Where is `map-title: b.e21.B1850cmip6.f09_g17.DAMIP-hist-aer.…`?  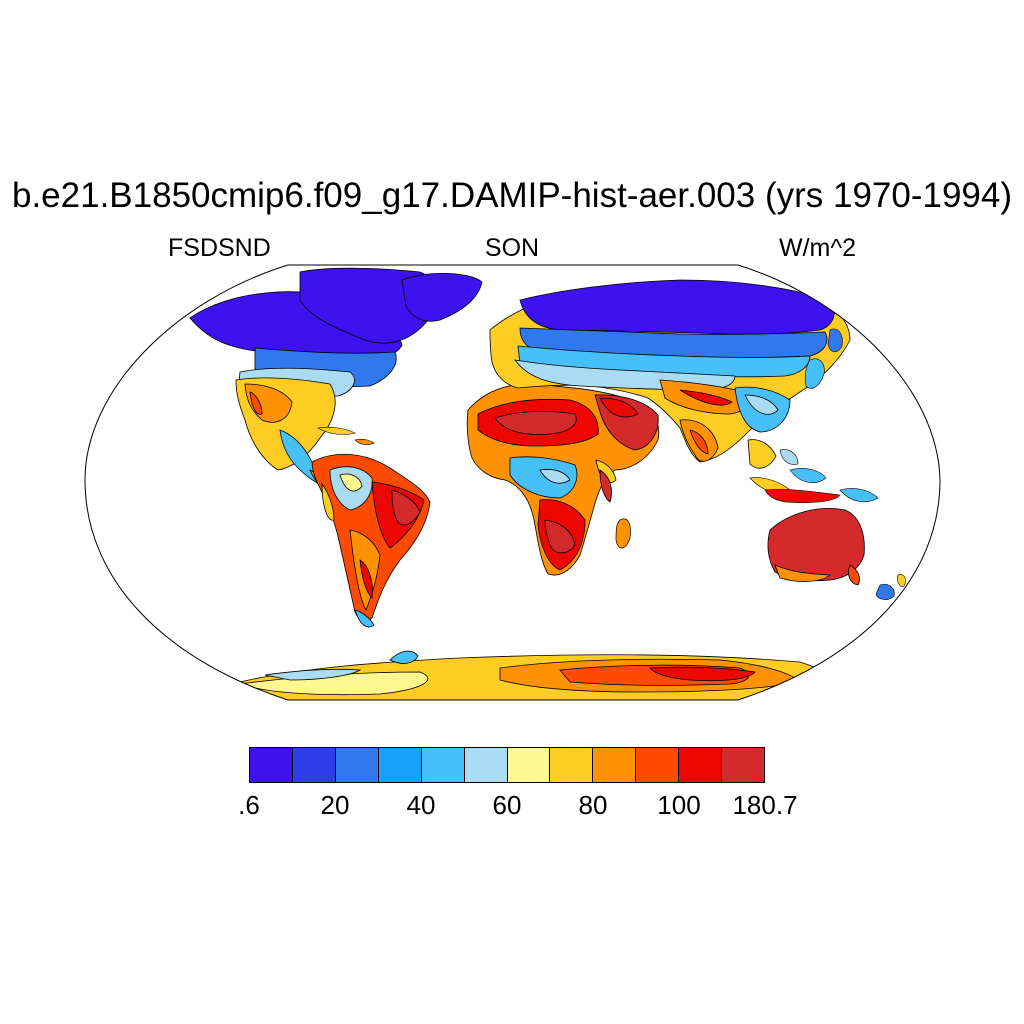
map-title: b.e21.B1850cmip6.f09_g17.DAMIP-hist-aer.… is located at coordinates (512, 195).